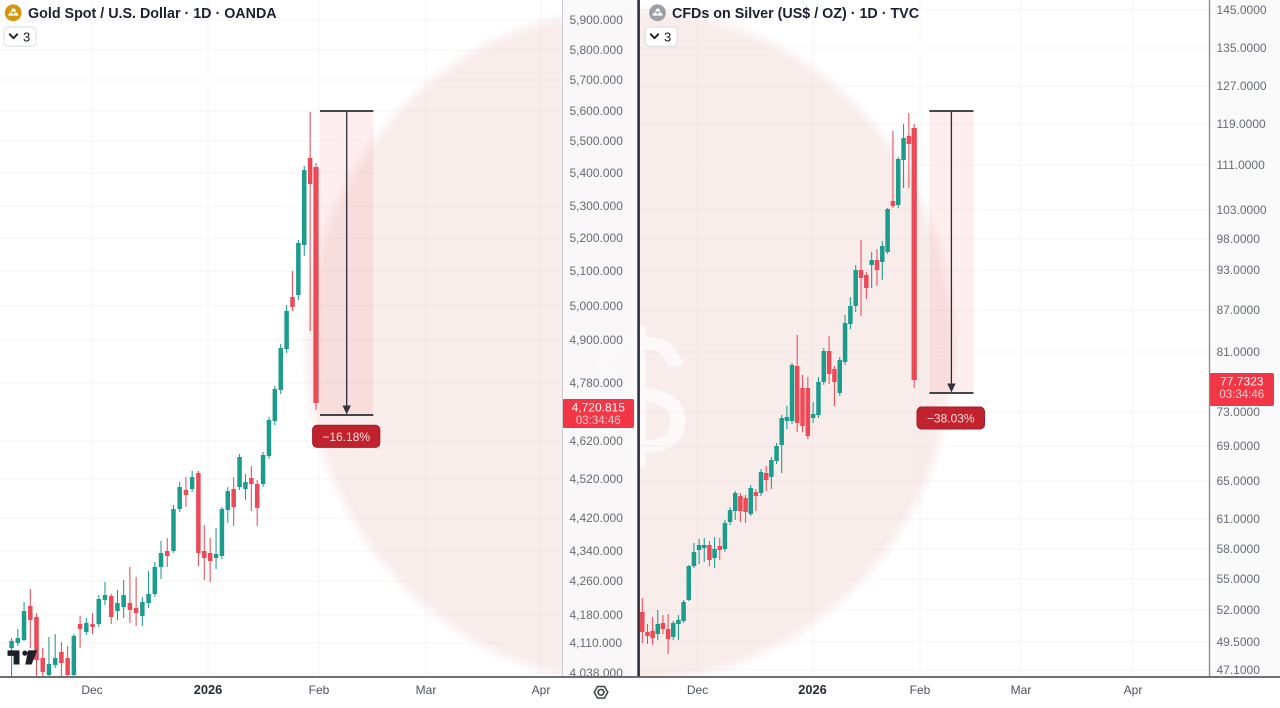  I want to click on svg-text: 5,300.000, so click(597, 206).